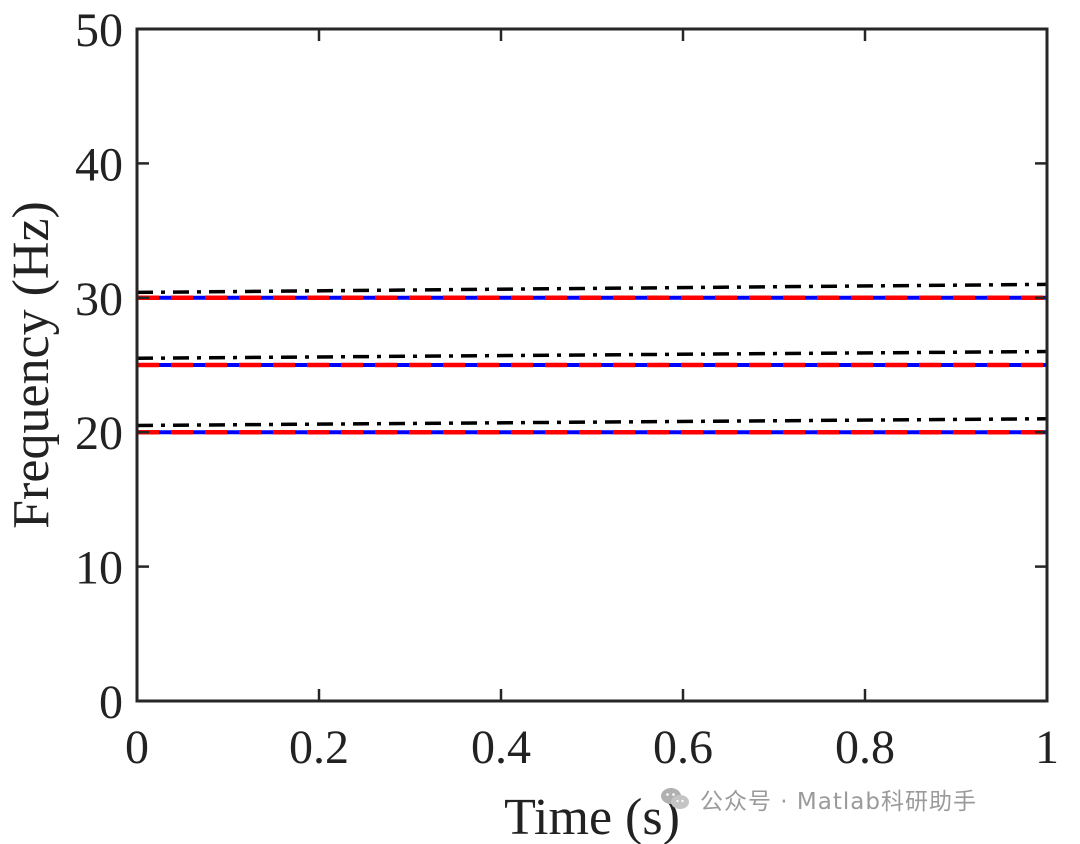 This screenshot has width=1080, height=844. What do you see at coordinates (99, 30) in the screenshot?
I see `y-tick-label-5: 50` at bounding box center [99, 30].